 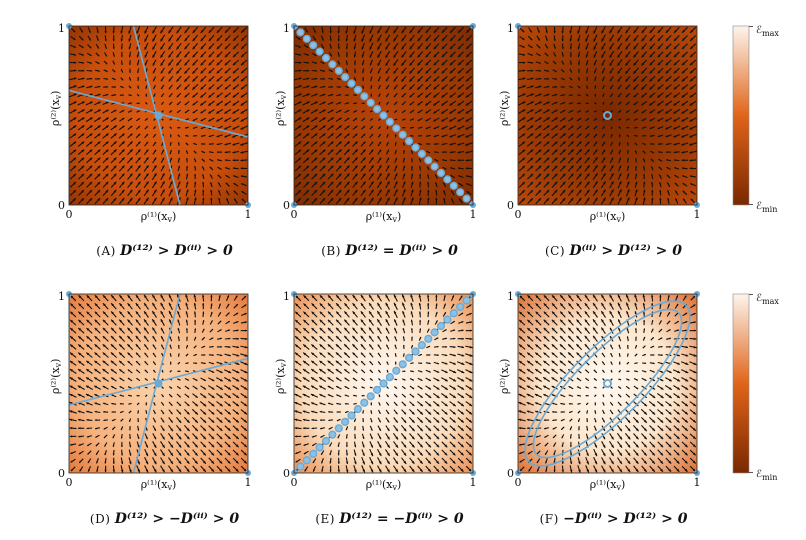 What do you see at coordinates (697, 214) in the screenshot?
I see `x-tick-1: 1` at bounding box center [697, 214].